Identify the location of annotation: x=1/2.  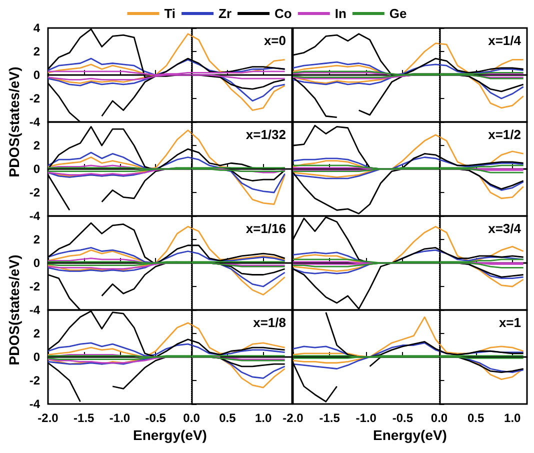
(505, 134).